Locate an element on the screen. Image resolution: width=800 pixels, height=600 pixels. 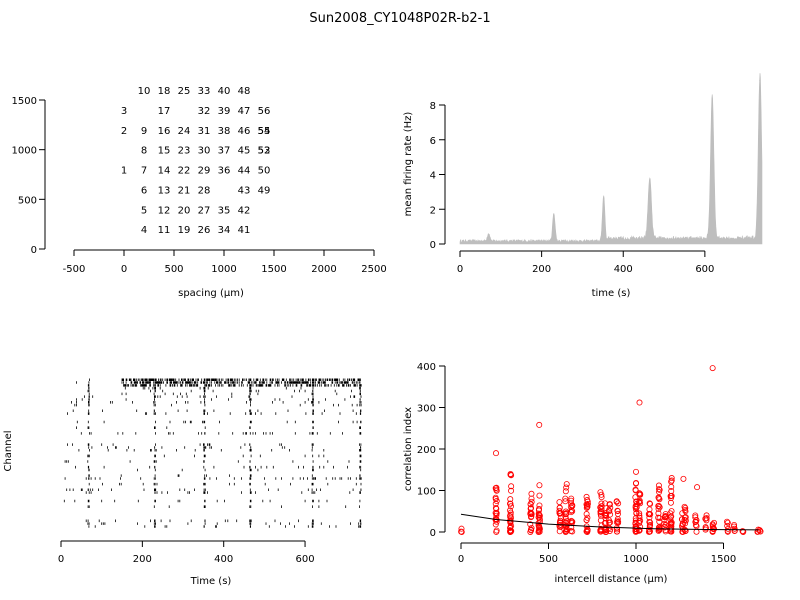
correlation-y-tick-label: 400 is located at coordinates (426, 367).